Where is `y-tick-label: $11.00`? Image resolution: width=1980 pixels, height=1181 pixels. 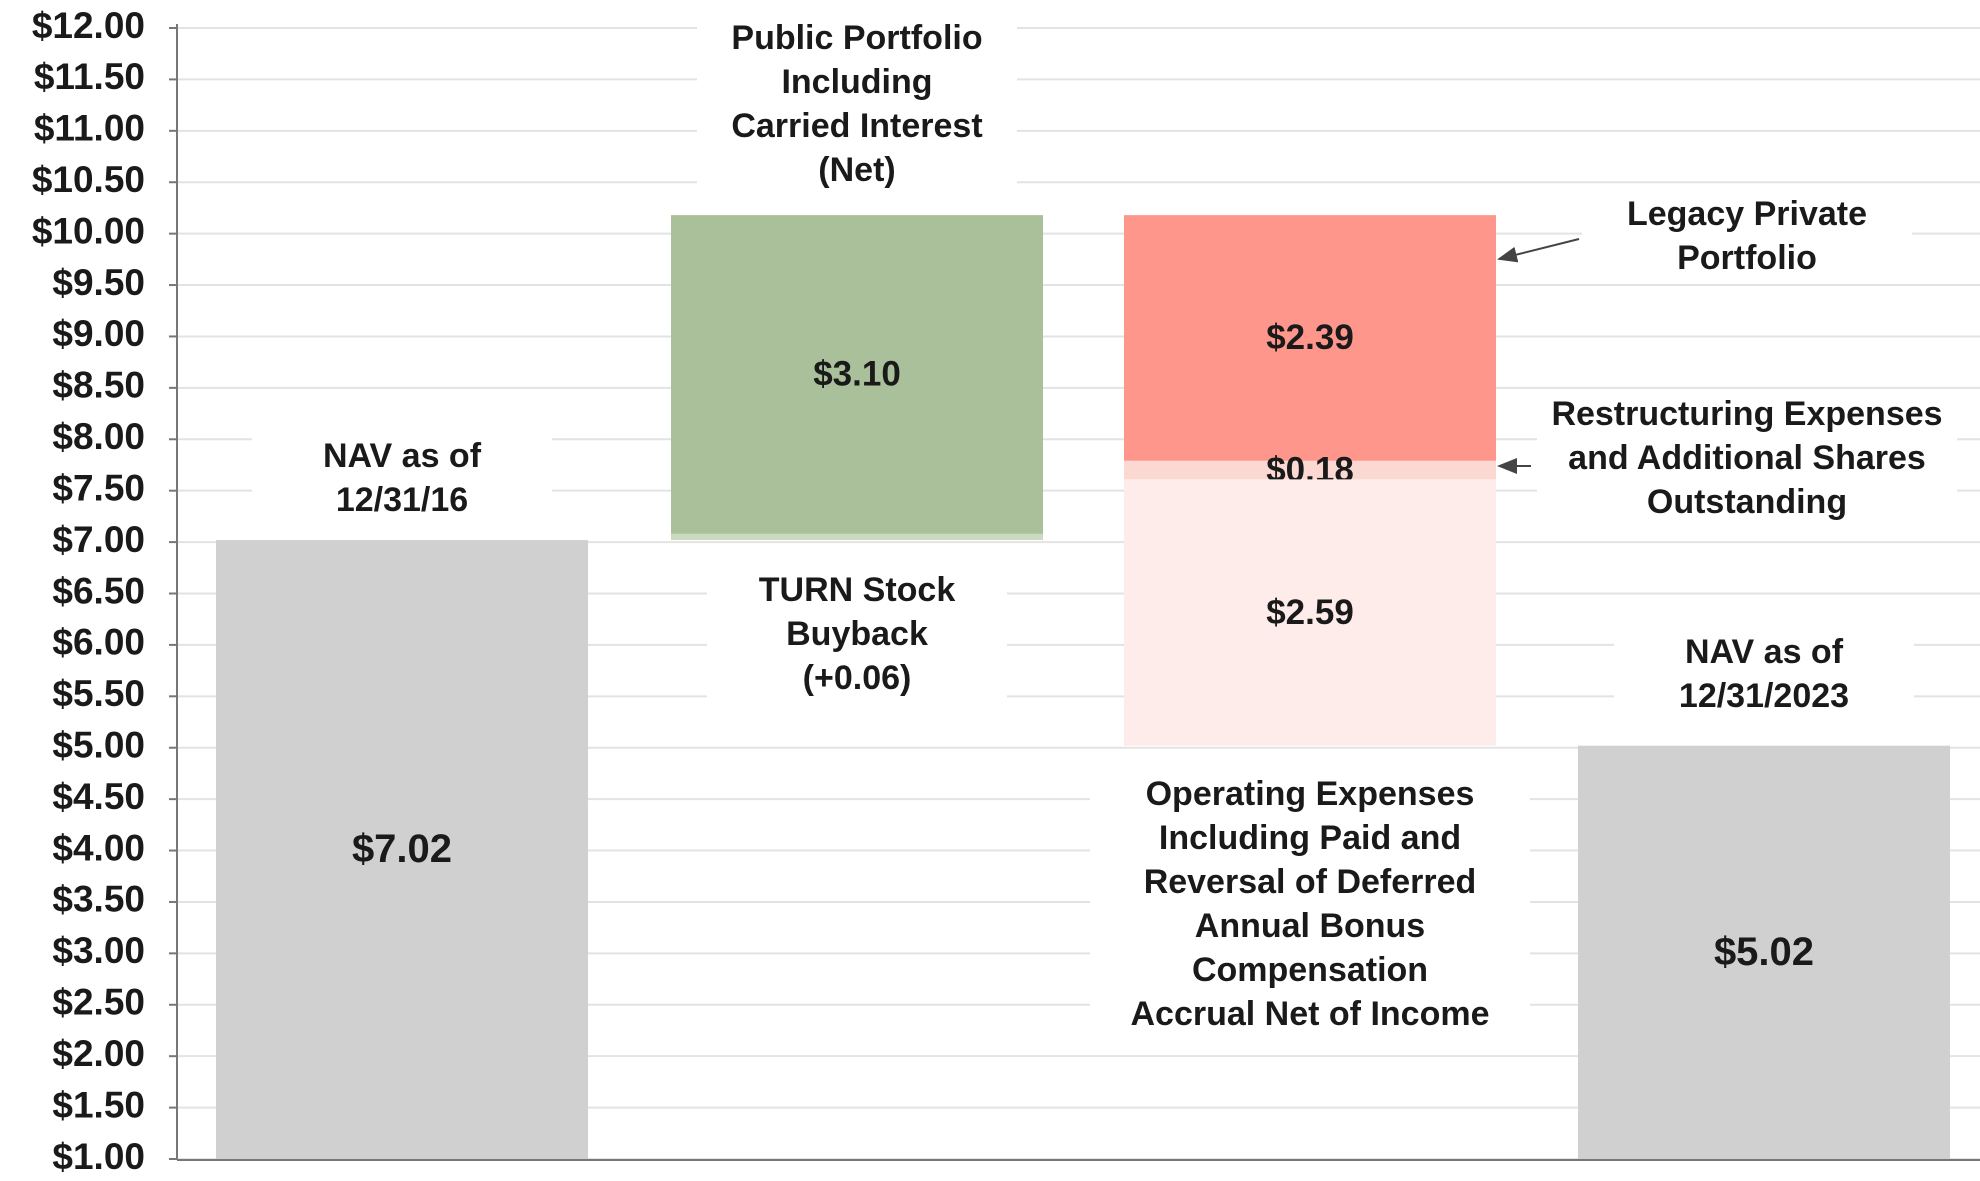 y-tick-label: $11.00 is located at coordinates (89, 128).